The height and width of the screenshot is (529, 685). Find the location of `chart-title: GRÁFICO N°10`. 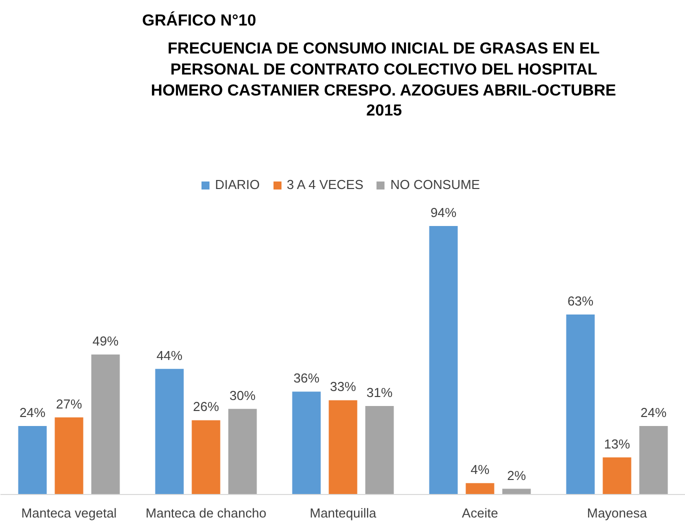

chart-title: GRÁFICO N°10 is located at coordinates (199, 20).